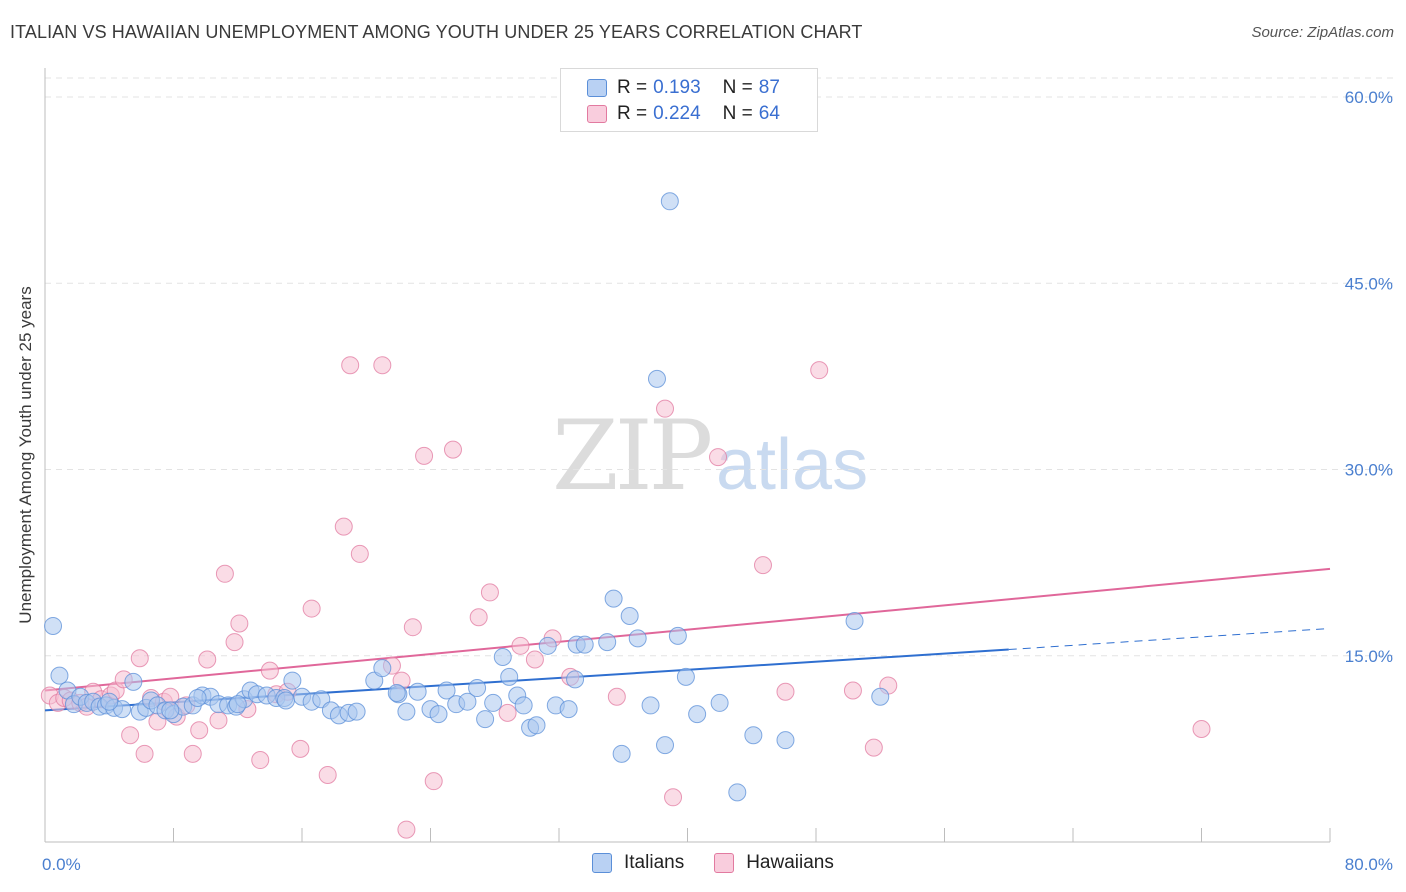  Describe the element at coordinates (602, 863) in the screenshot. I see `italians-legend-swatch` at that location.